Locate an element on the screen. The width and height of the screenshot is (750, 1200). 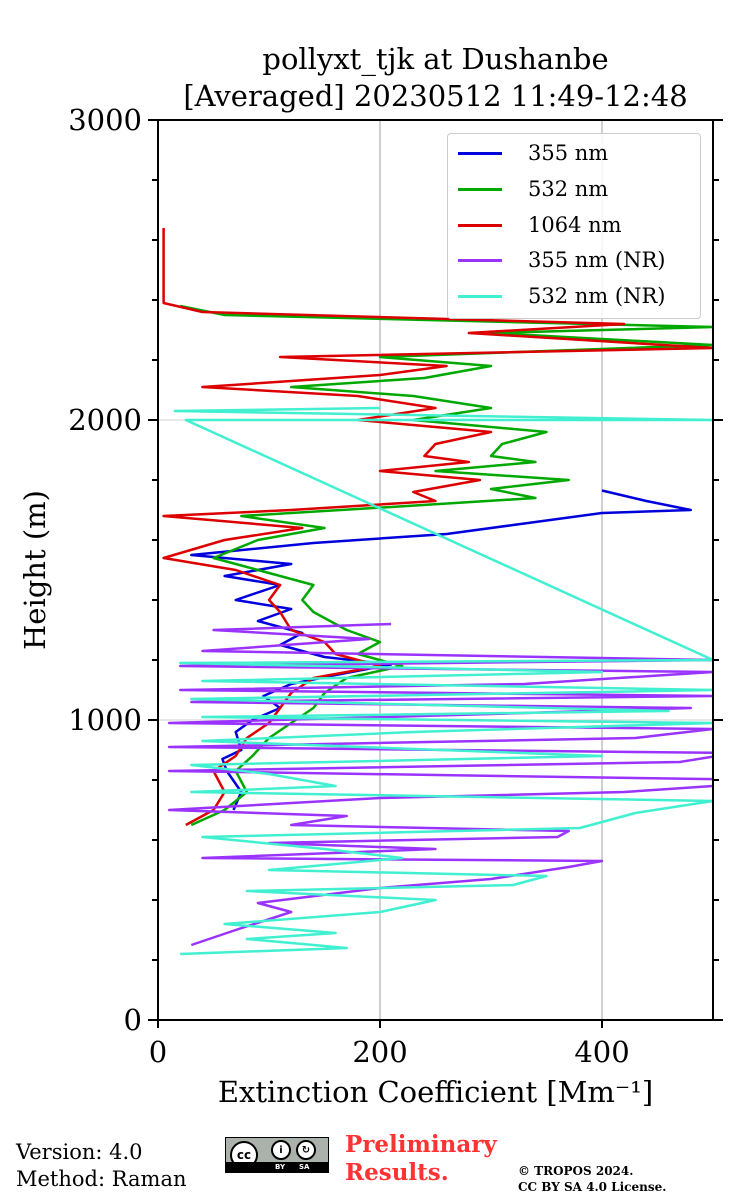
sa-icon: ↻ is located at coordinates (306, 1150).